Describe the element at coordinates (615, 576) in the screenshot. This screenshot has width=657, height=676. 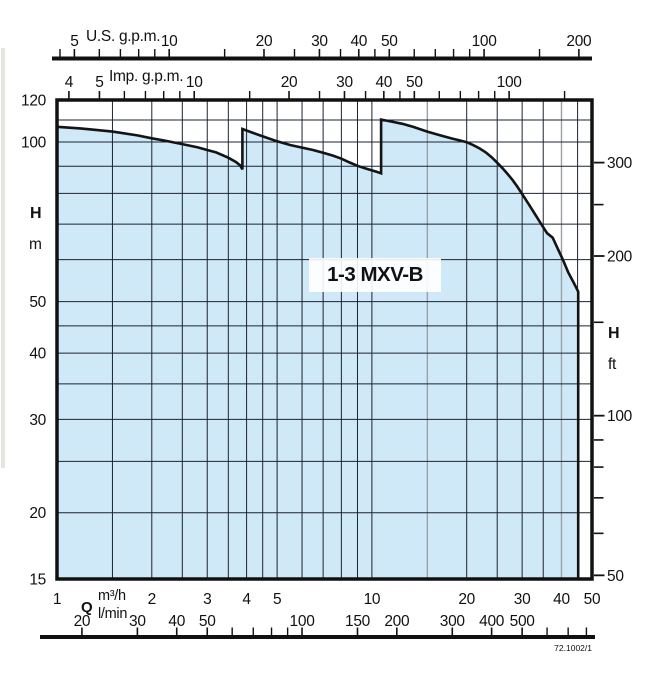
I see `h-ft-tick-label: 50` at that location.